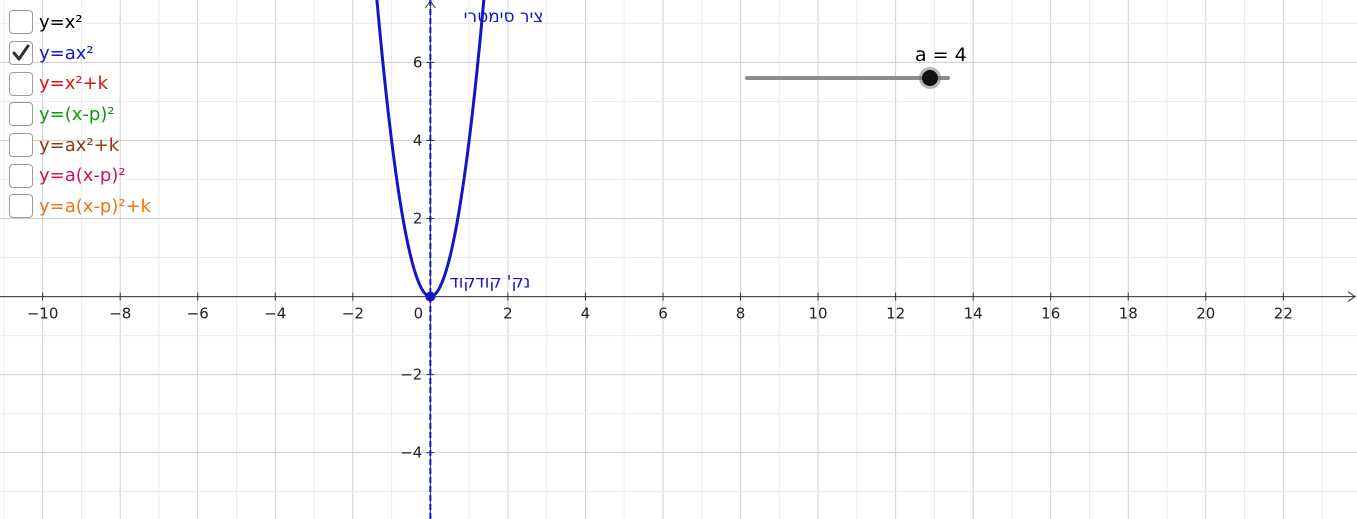  What do you see at coordinates (847, 78) in the screenshot?
I see `slider-track` at bounding box center [847, 78].